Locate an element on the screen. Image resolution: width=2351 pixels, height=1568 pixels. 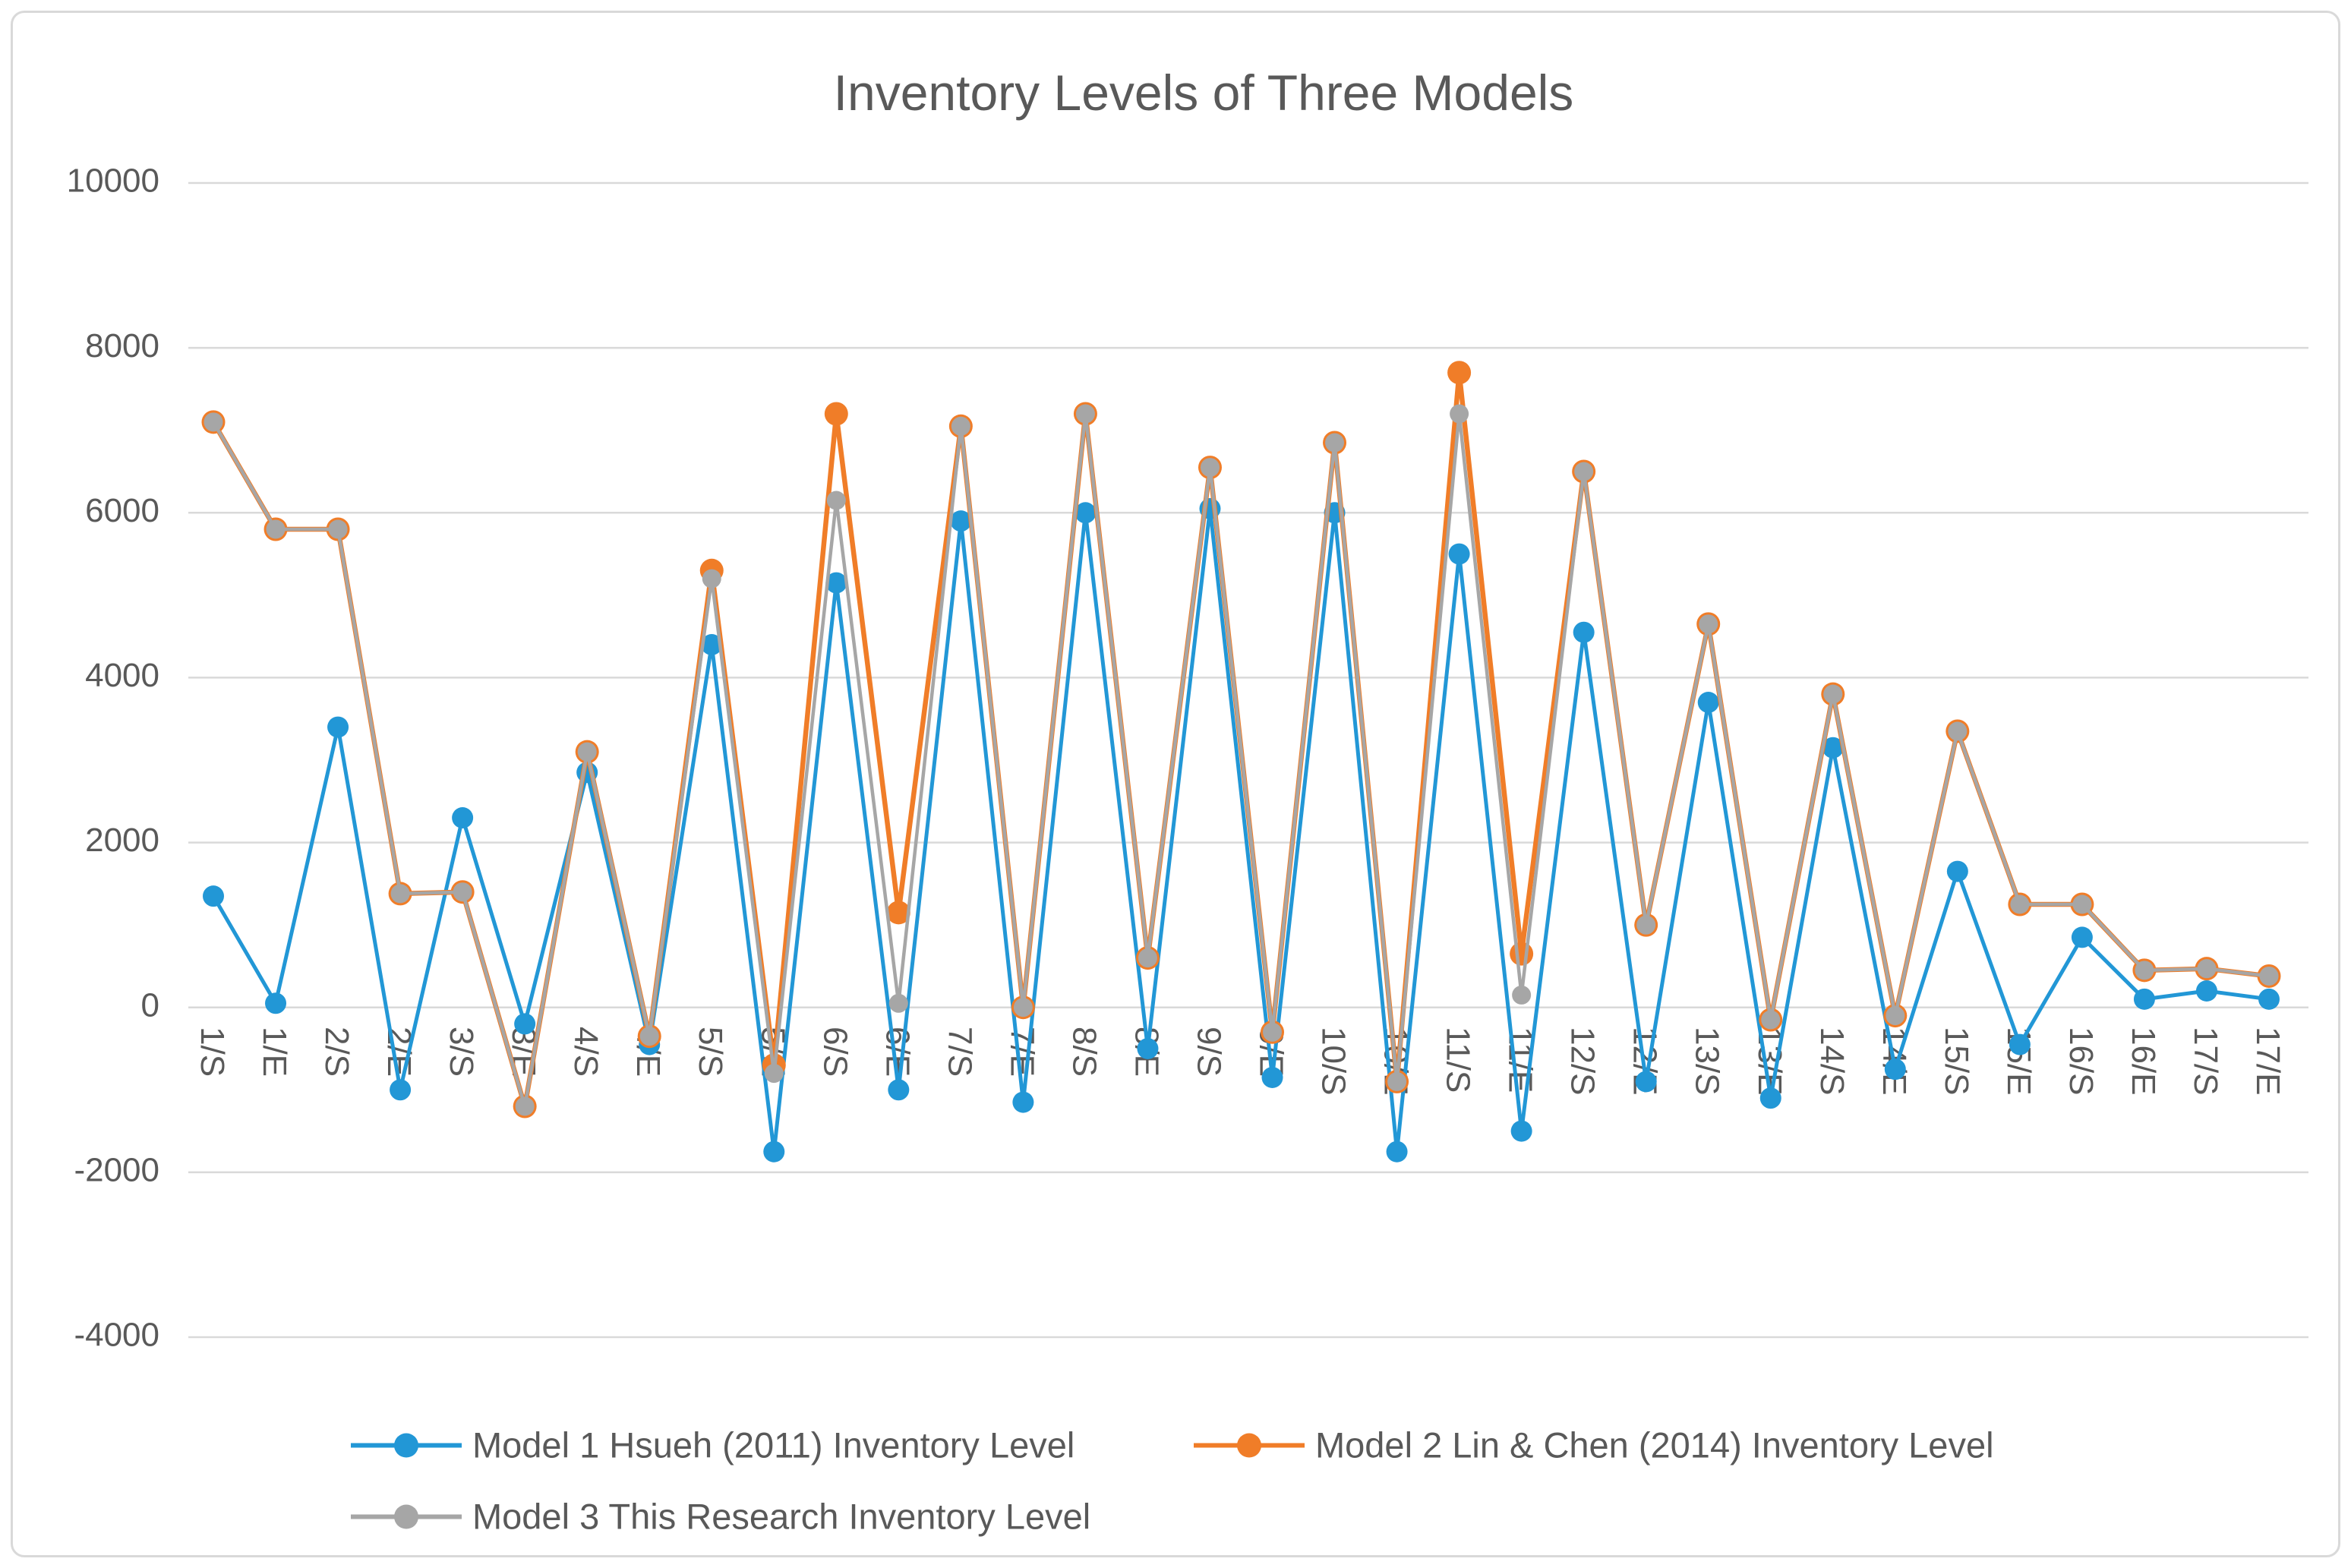
series-1-marker-3-S is located at coordinates (463, 818).